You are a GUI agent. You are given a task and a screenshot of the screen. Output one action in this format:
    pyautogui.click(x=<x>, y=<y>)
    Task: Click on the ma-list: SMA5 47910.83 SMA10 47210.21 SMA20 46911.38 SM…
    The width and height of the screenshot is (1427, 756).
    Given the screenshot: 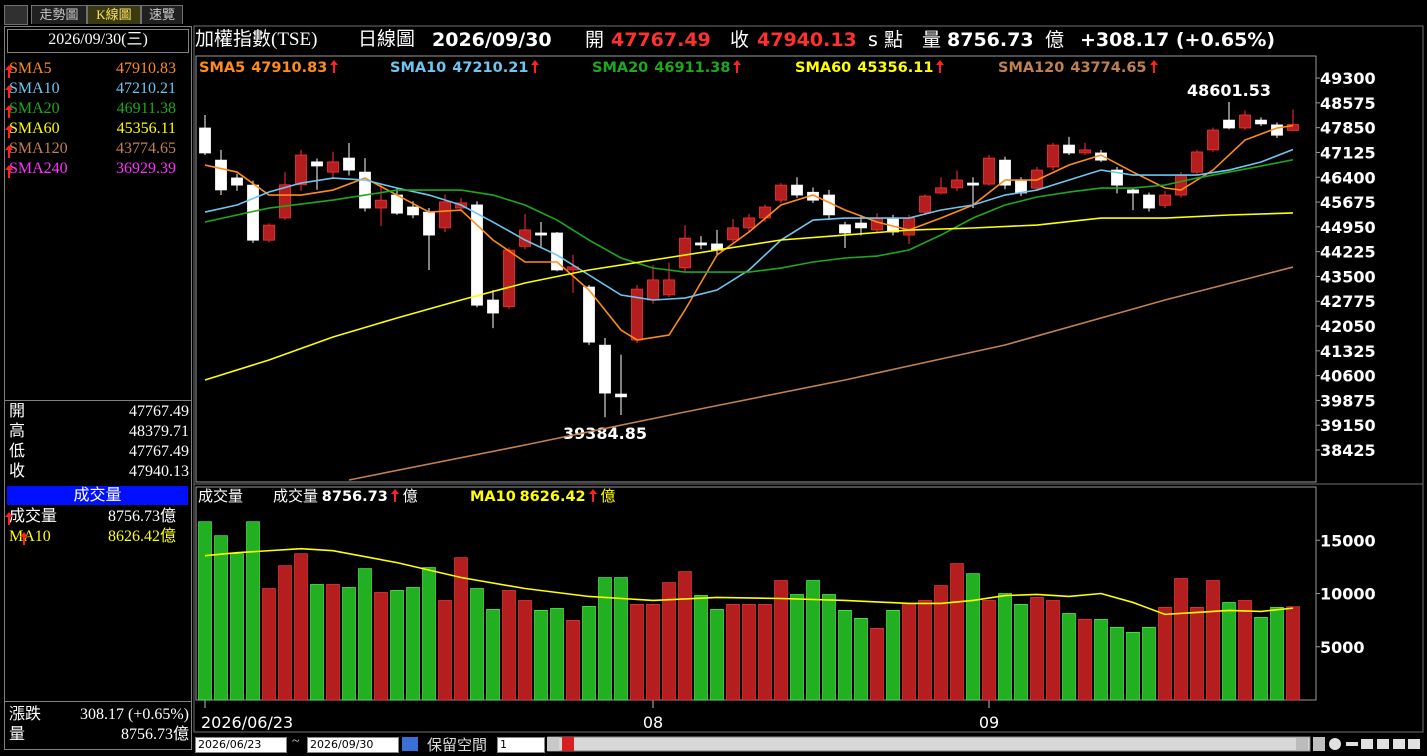 What is the action you would take?
    pyautogui.click(x=98, y=119)
    